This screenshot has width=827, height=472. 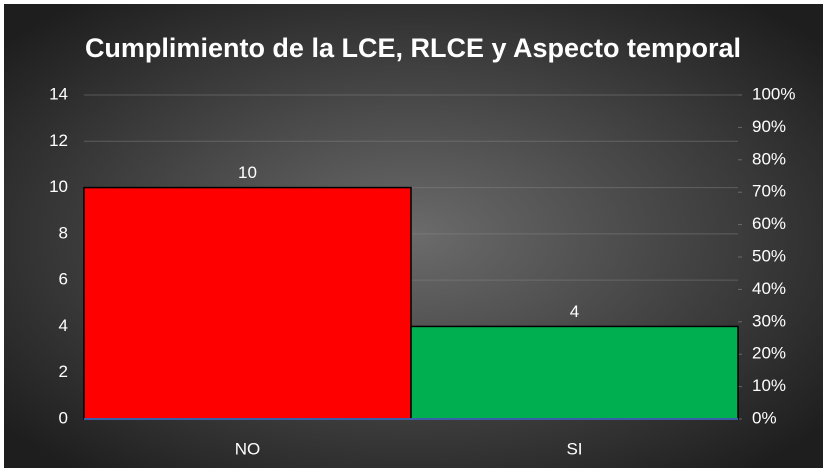 I want to click on y2-tick-label: 90%, so click(x=769, y=126).